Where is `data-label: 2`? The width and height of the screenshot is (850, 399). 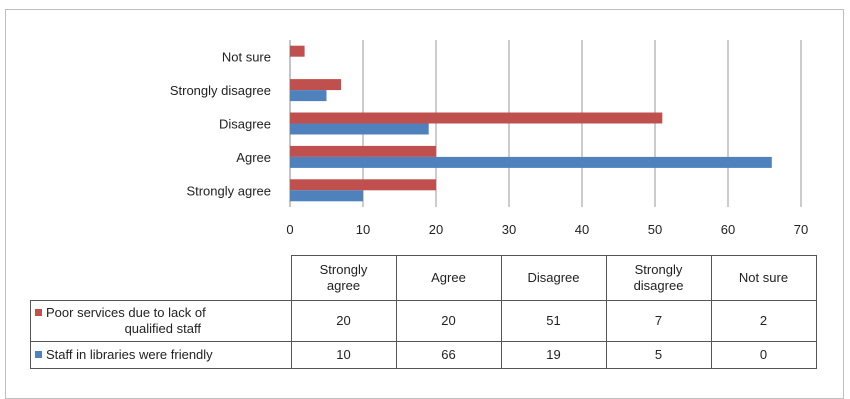 data-label: 2 is located at coordinates (763, 320).